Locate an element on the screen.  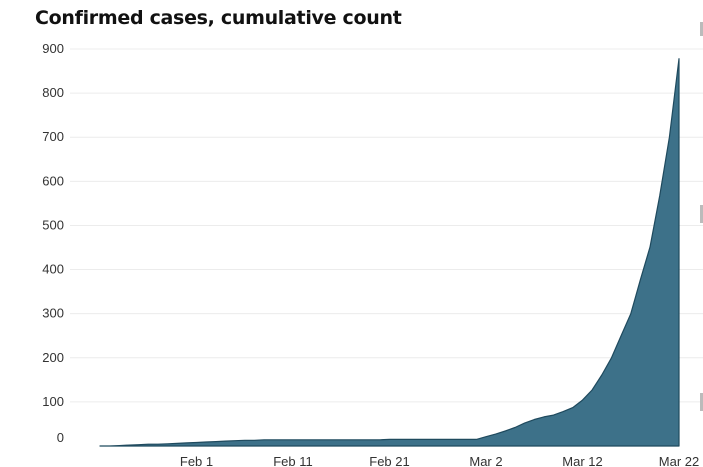
y-tick-label: 300 is located at coordinates (53, 313).